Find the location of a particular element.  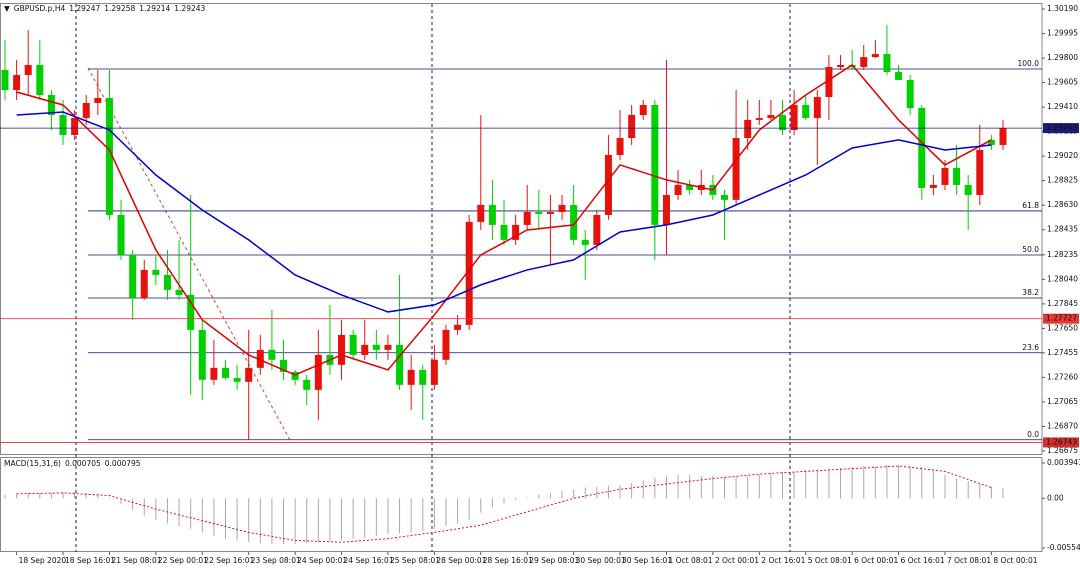

fib-label: 100.0 is located at coordinates (1029, 63).